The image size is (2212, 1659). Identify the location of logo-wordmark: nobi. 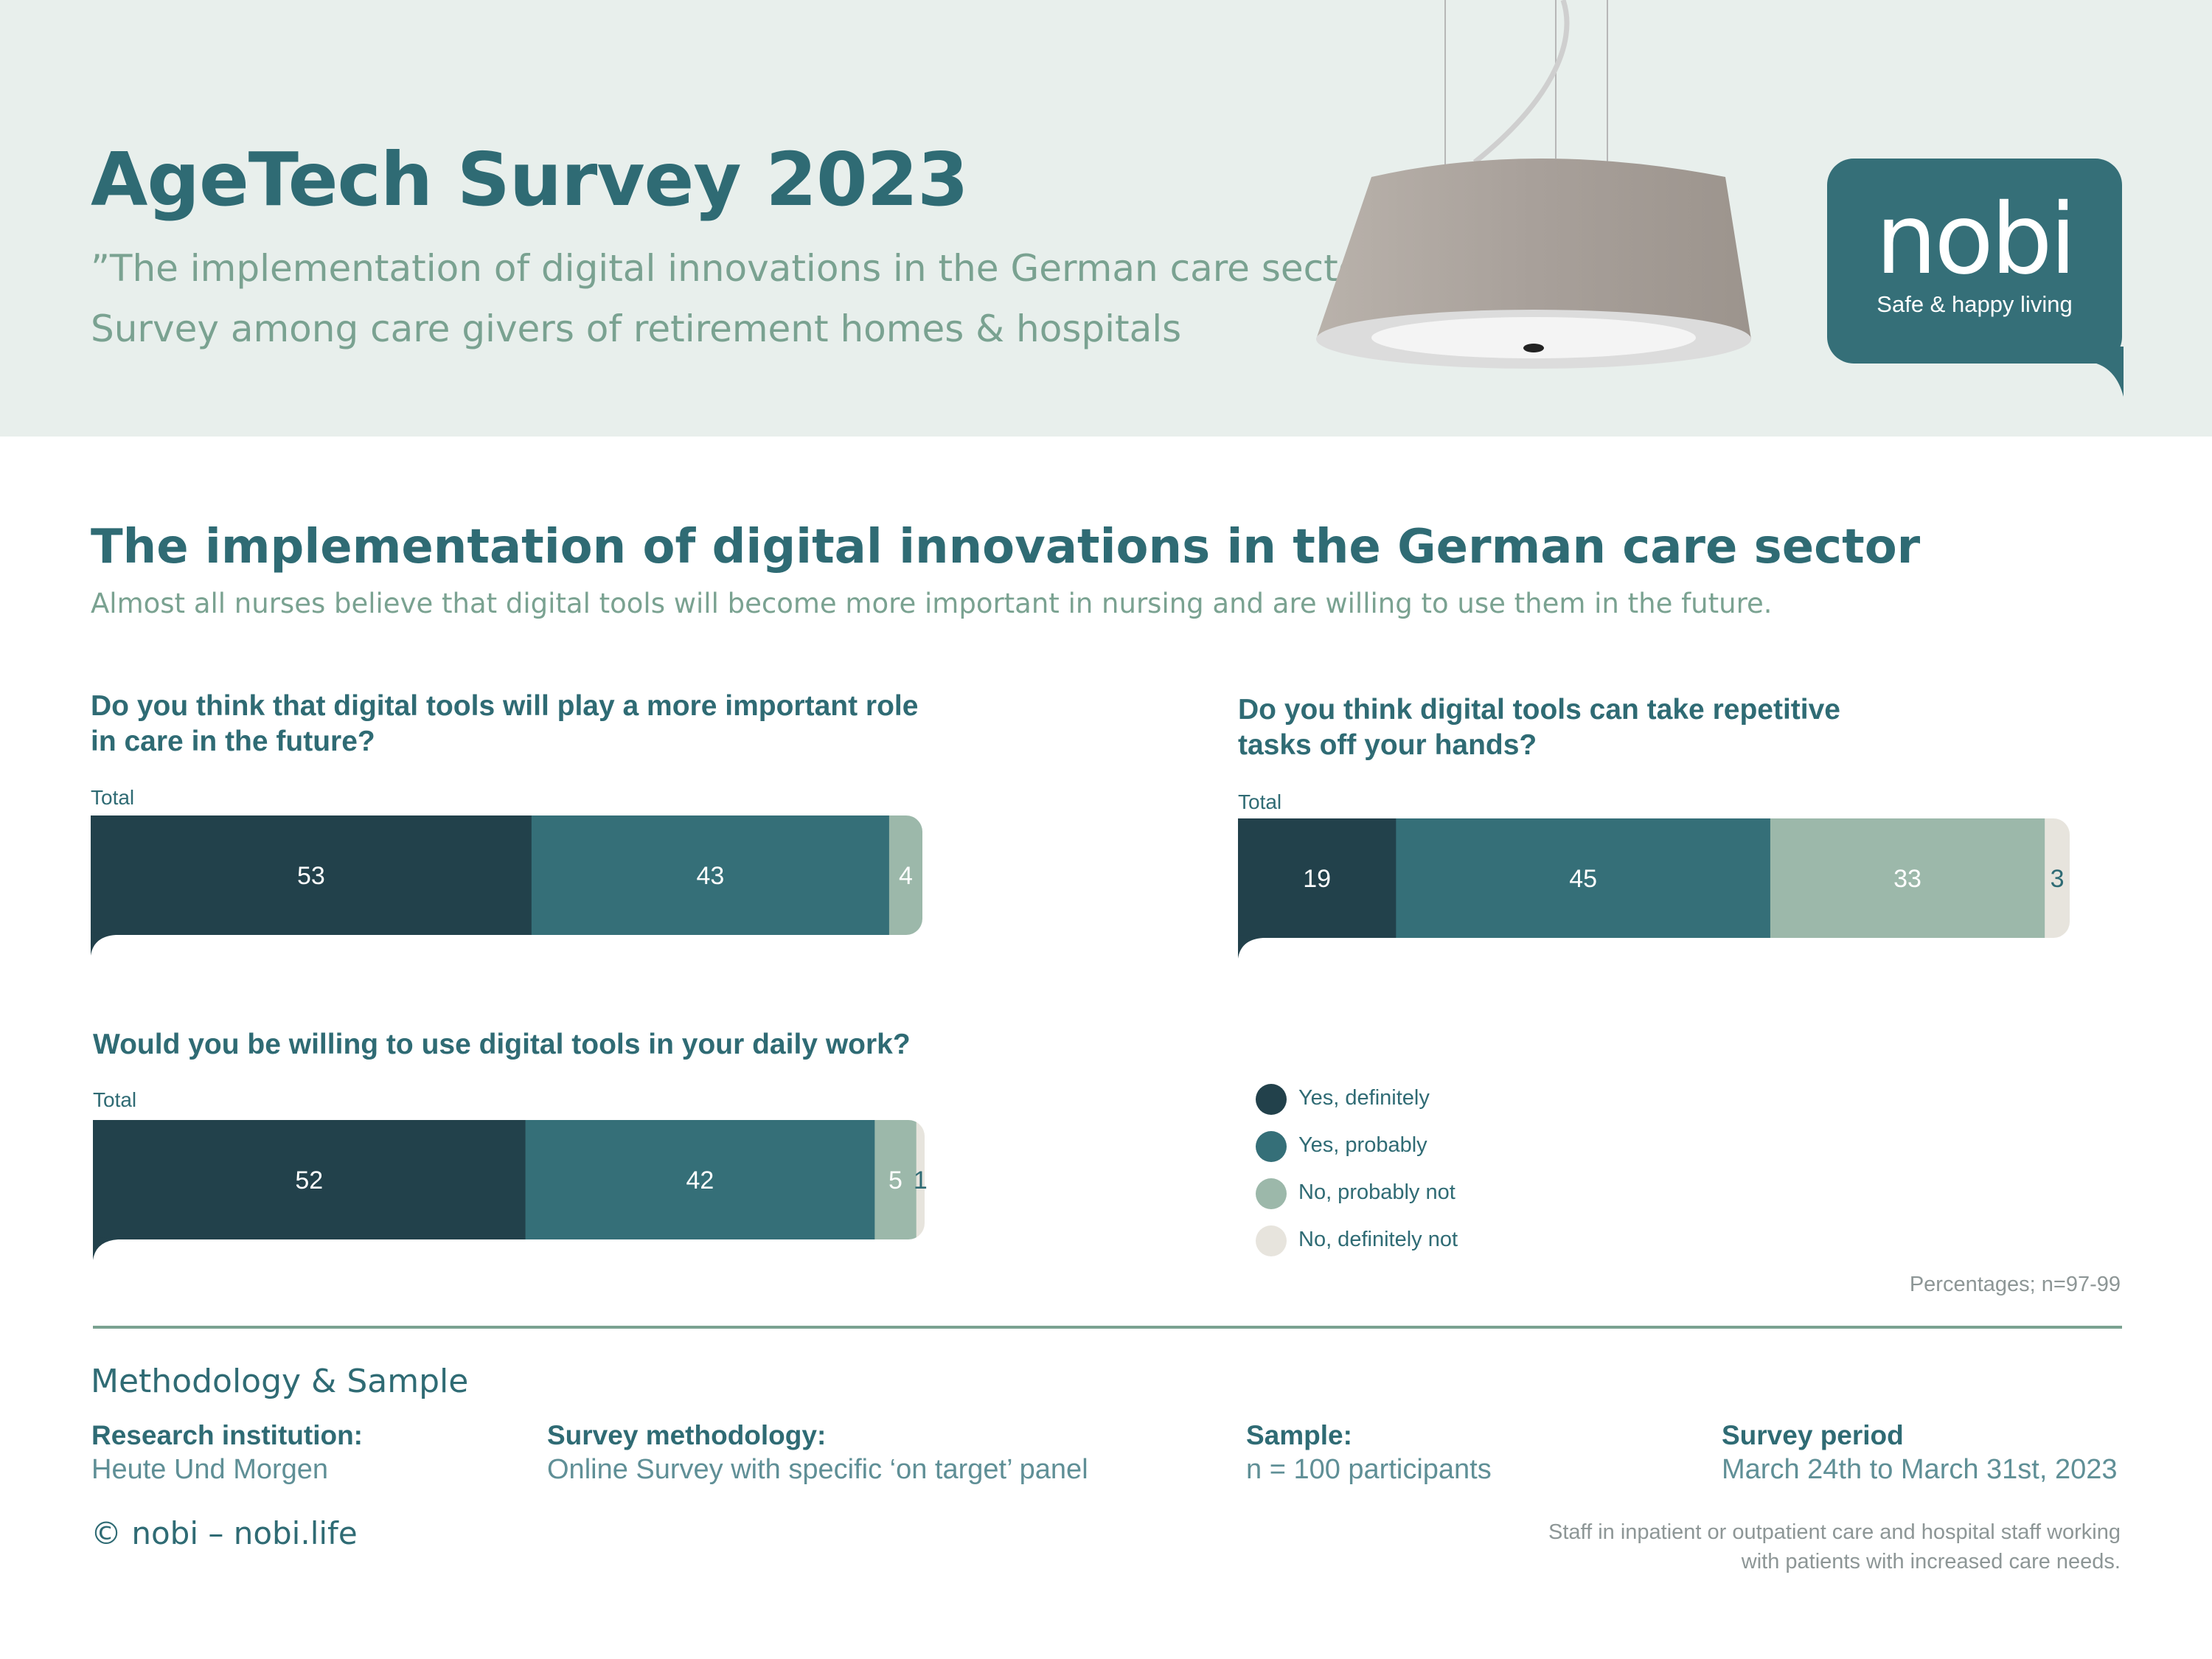
(1976, 239).